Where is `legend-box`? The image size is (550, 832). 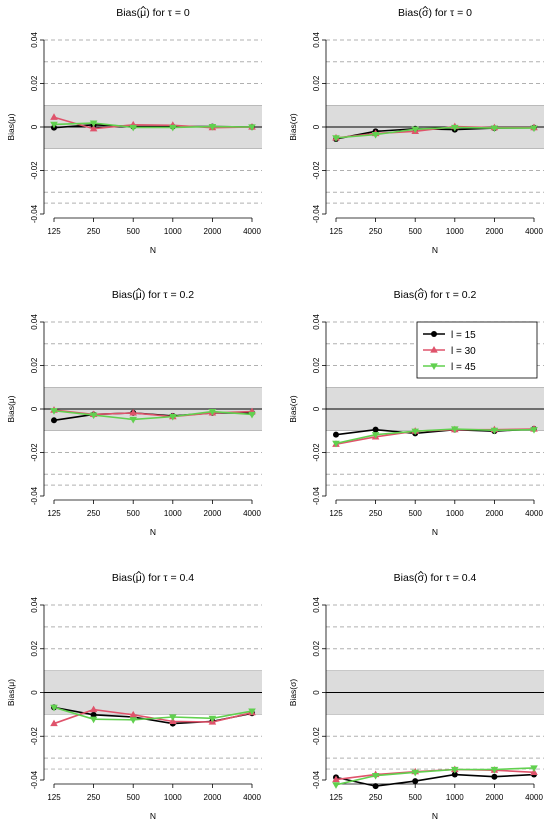 legend-box is located at coordinates (477, 350).